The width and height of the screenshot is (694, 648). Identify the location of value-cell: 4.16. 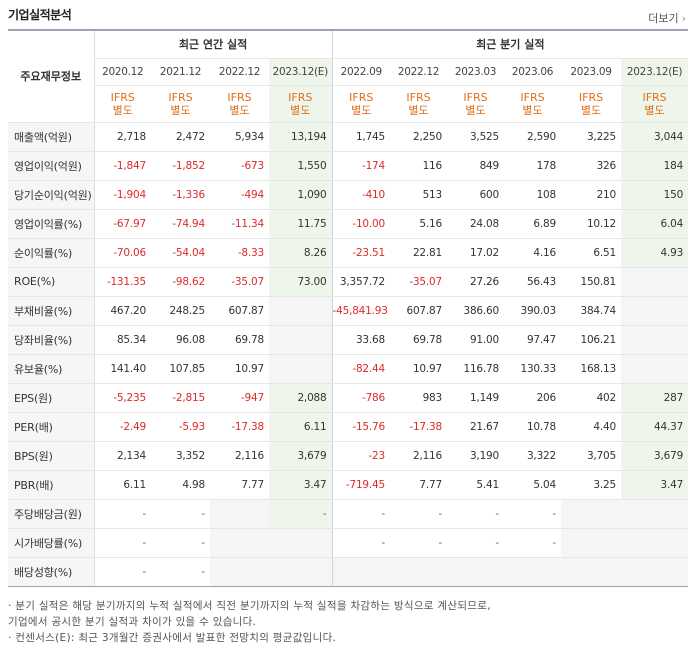
(533, 253).